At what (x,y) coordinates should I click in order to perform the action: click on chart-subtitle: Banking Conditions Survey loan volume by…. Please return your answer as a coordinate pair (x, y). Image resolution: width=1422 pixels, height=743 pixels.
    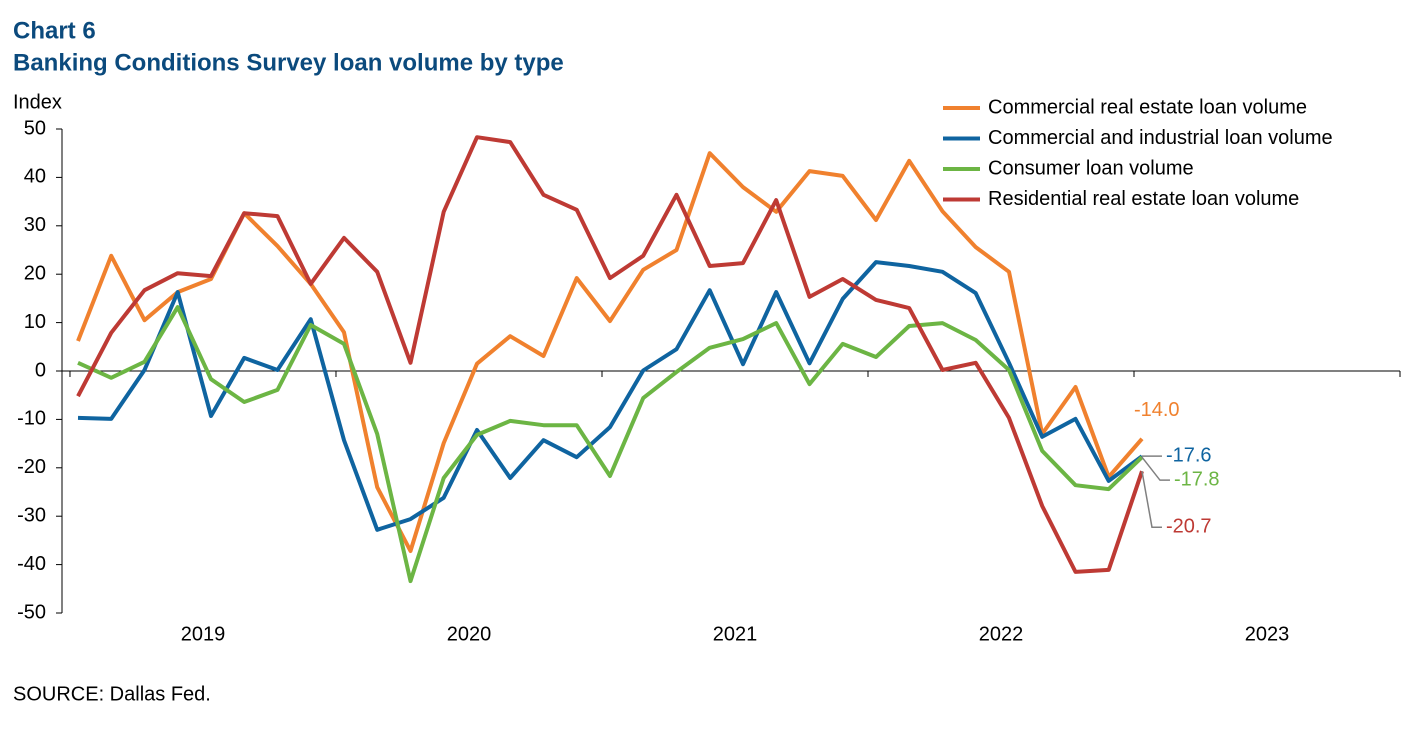
    Looking at the image, I should click on (288, 62).